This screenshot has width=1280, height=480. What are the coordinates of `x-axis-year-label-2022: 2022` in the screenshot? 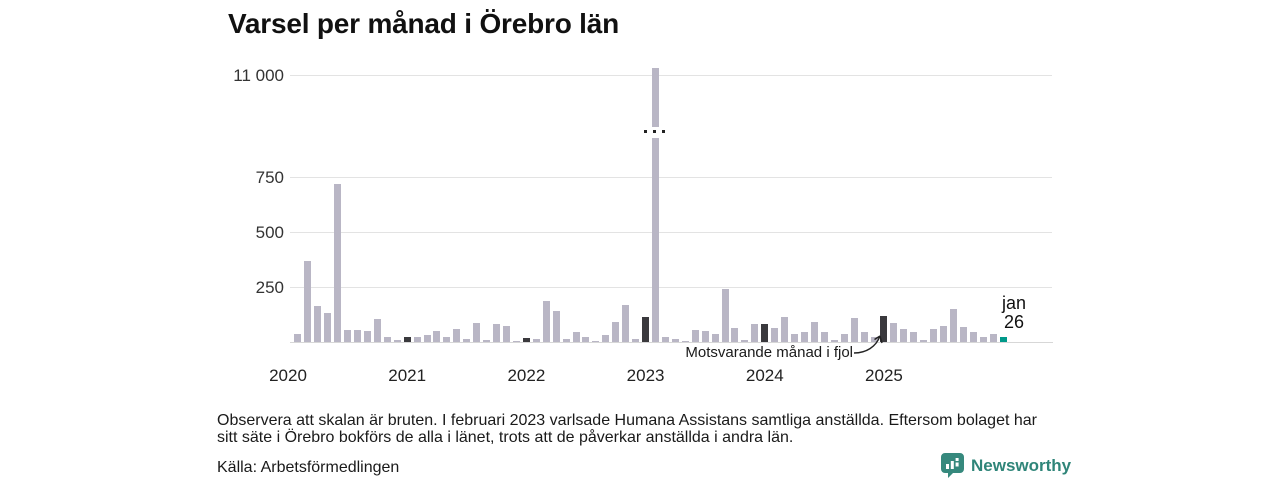 It's located at (526, 375).